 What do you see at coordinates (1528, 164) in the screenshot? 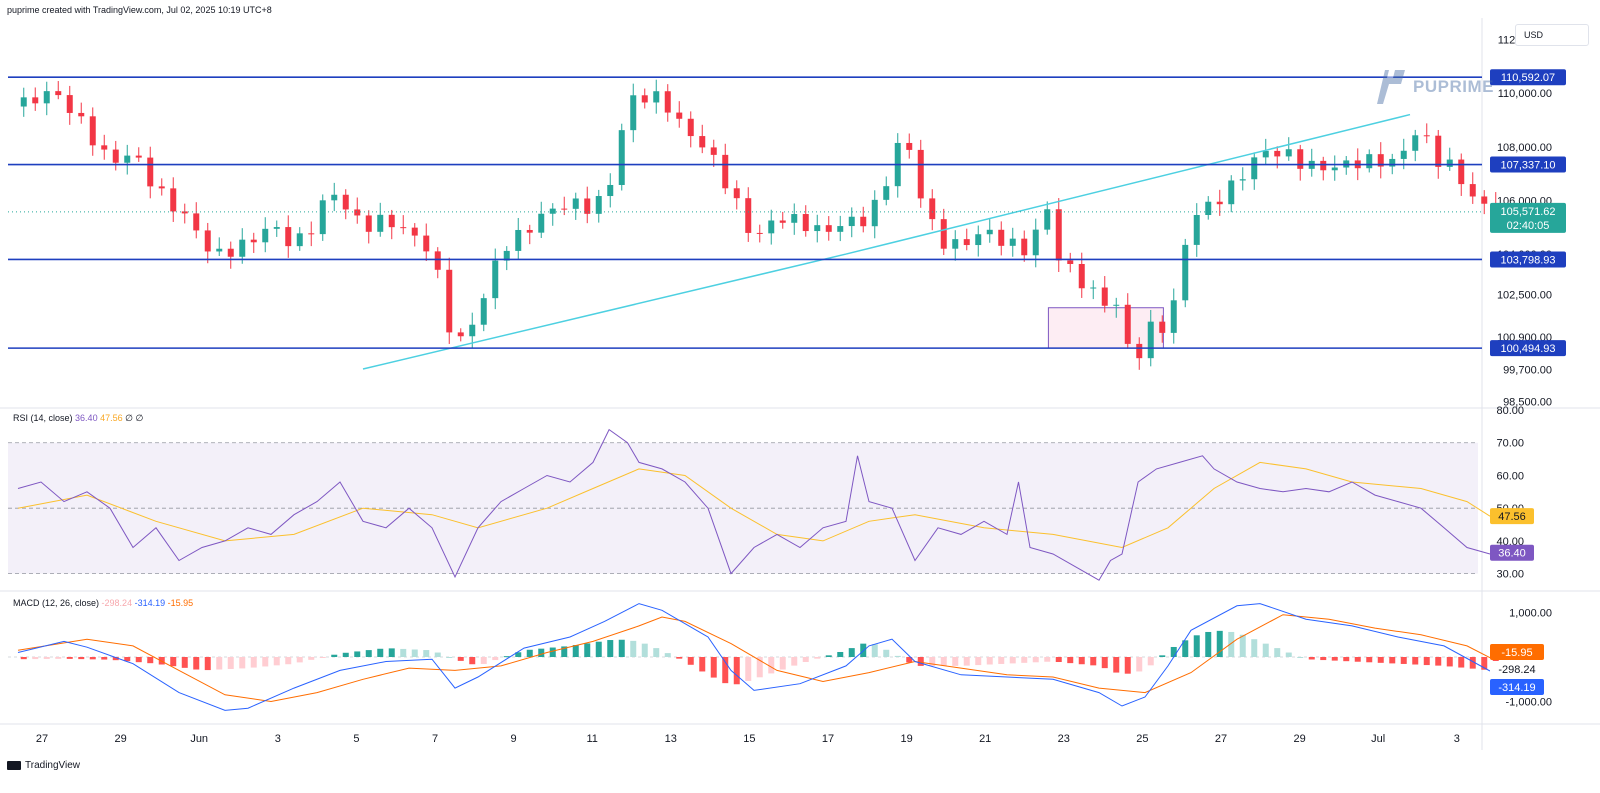
I see `level-label-bg` at bounding box center [1528, 164].